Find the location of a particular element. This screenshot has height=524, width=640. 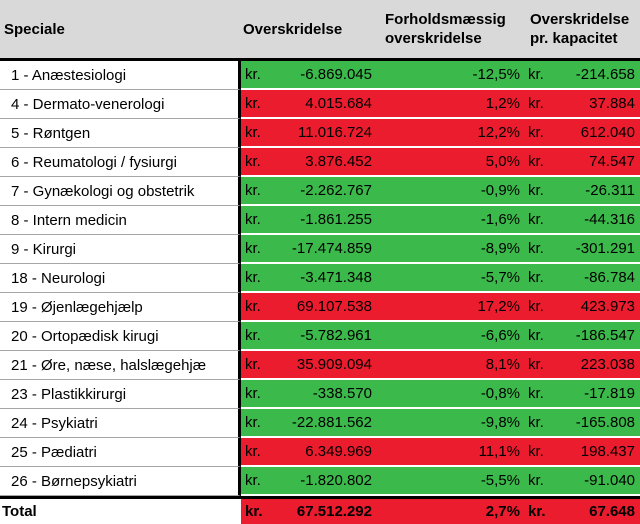

overskridelse-cell: kr. 6.349.969 is located at coordinates (310, 451).